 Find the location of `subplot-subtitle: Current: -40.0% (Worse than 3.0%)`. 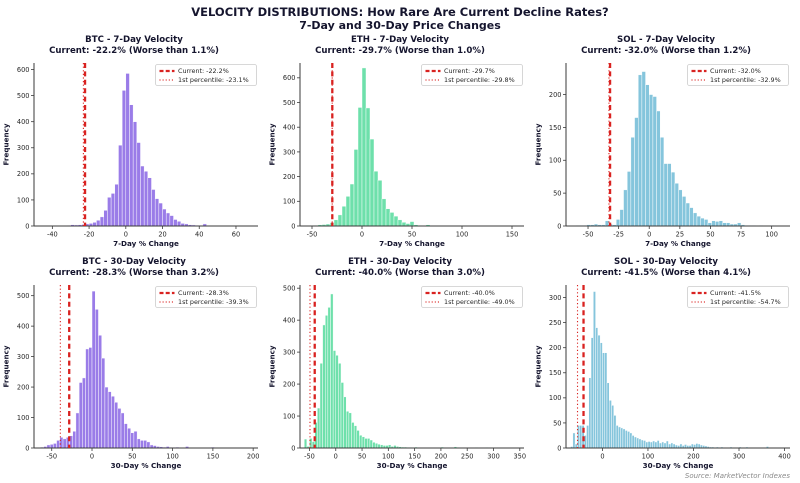

subplot-subtitle: Current: -40.0% (Worse than 3.0%) is located at coordinates (400, 273).